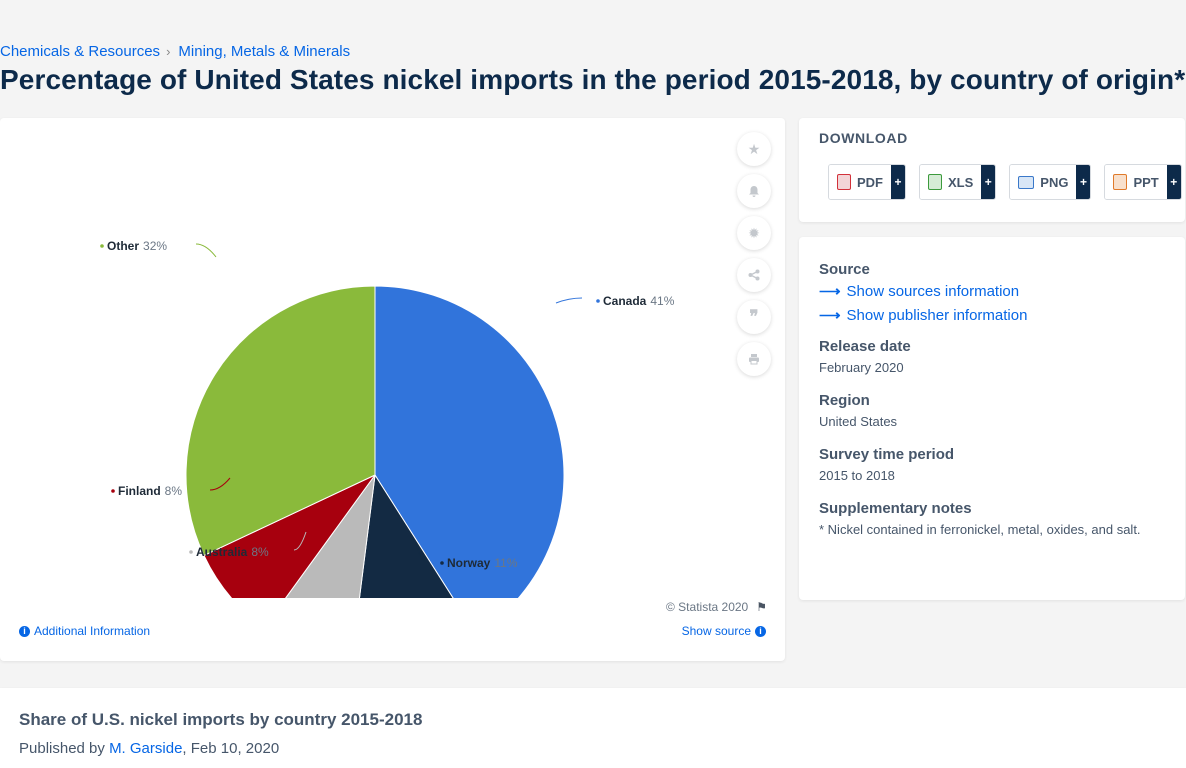  I want to click on bell-icon, so click(754, 191).